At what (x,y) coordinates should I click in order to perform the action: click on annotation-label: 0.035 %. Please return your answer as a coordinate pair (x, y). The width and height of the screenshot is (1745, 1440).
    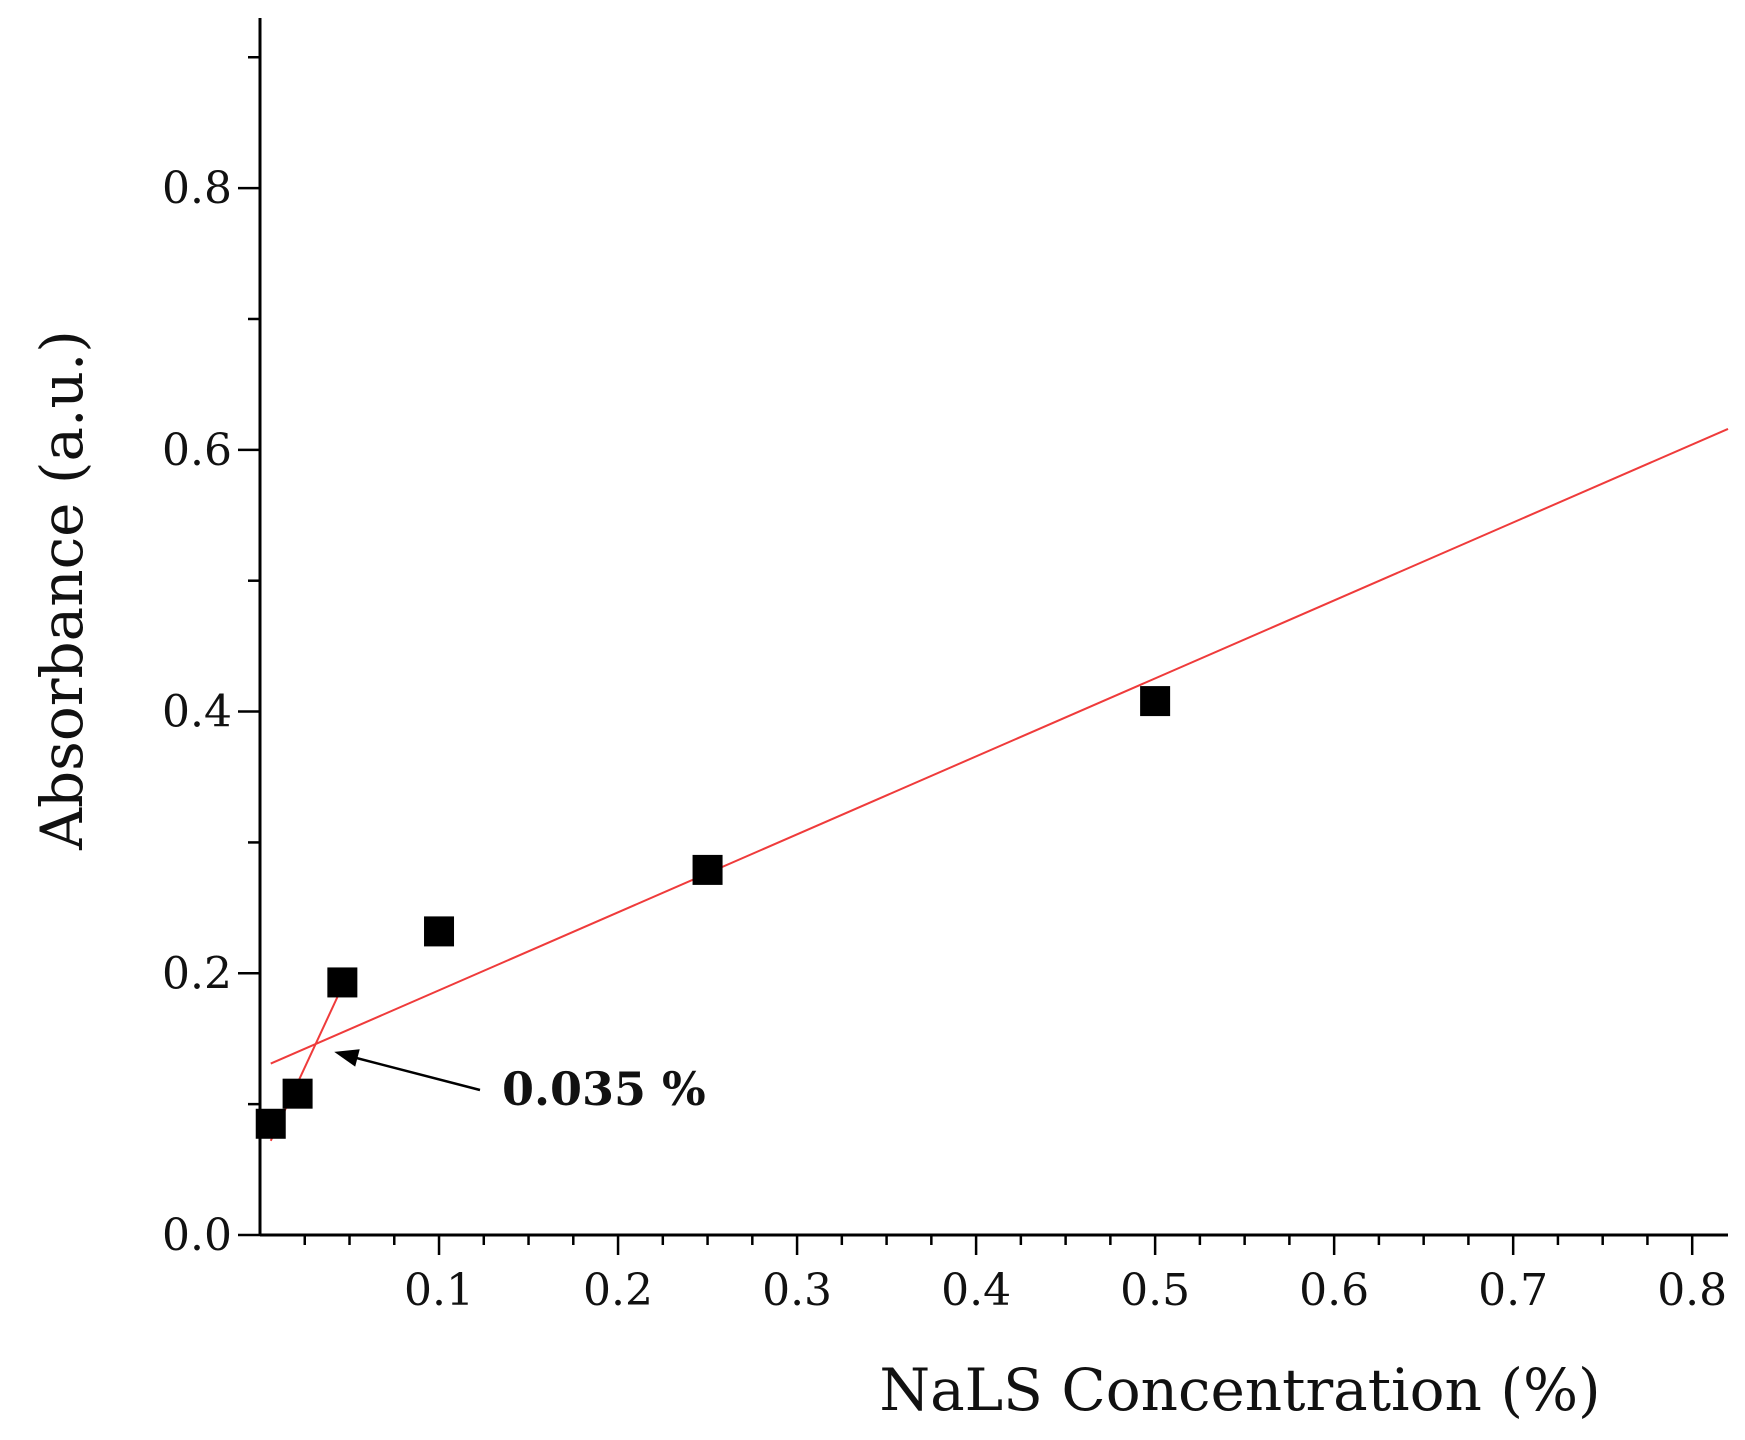
    Looking at the image, I should click on (604, 1089).